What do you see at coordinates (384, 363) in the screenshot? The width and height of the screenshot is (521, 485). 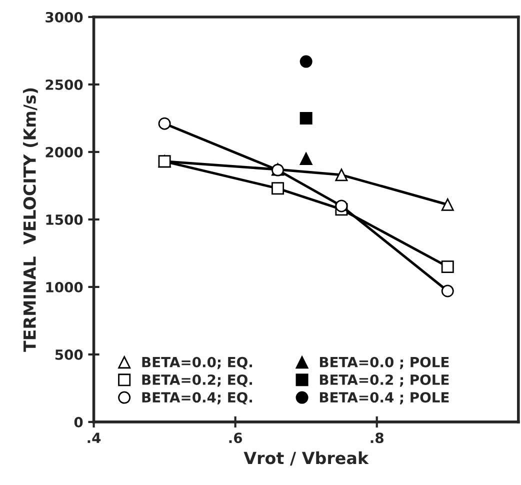 I see `legend-label: BETA=0.0 ; POLE` at bounding box center [384, 363].